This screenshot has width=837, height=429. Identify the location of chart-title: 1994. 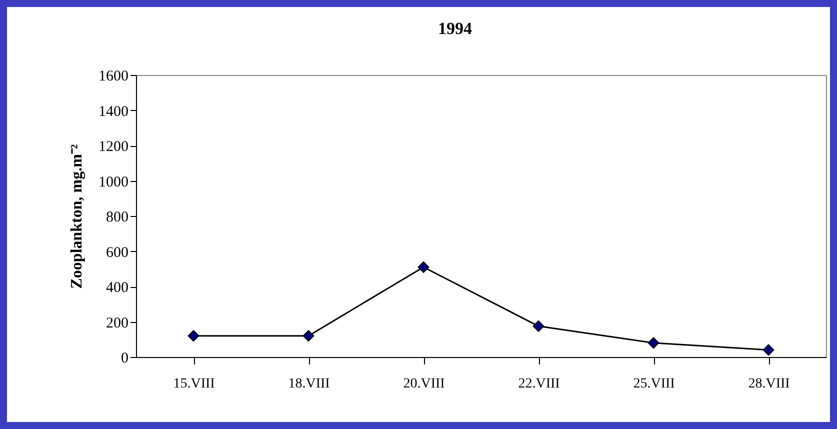
(455, 28).